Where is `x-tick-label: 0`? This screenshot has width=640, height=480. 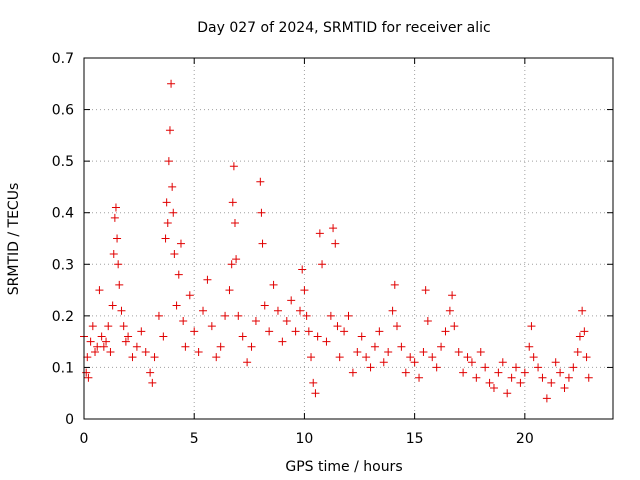 x-tick-label: 0 is located at coordinates (84, 439).